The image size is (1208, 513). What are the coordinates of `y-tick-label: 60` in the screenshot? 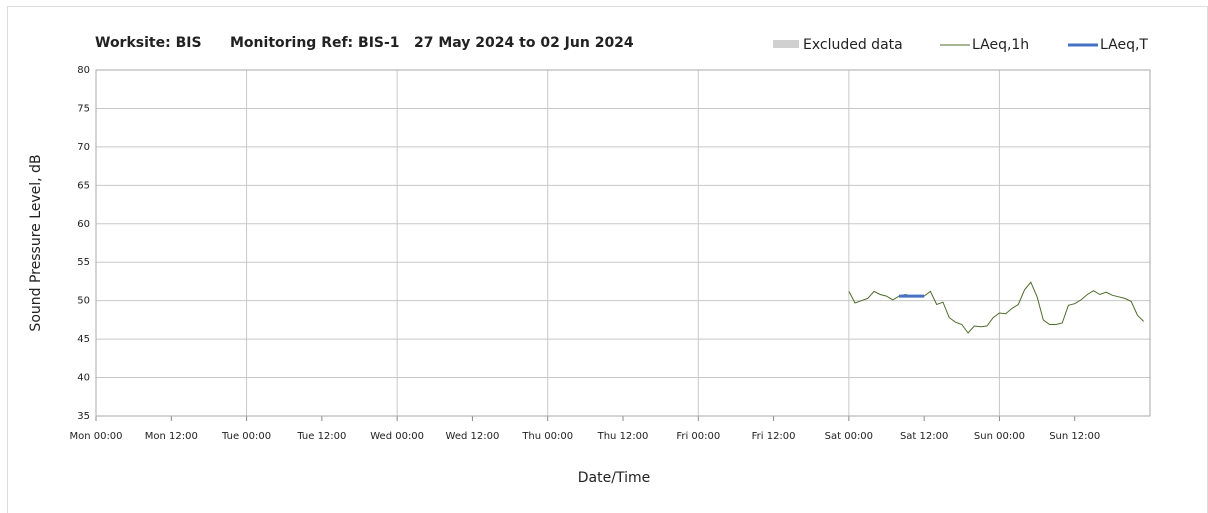 It's located at (83, 224).